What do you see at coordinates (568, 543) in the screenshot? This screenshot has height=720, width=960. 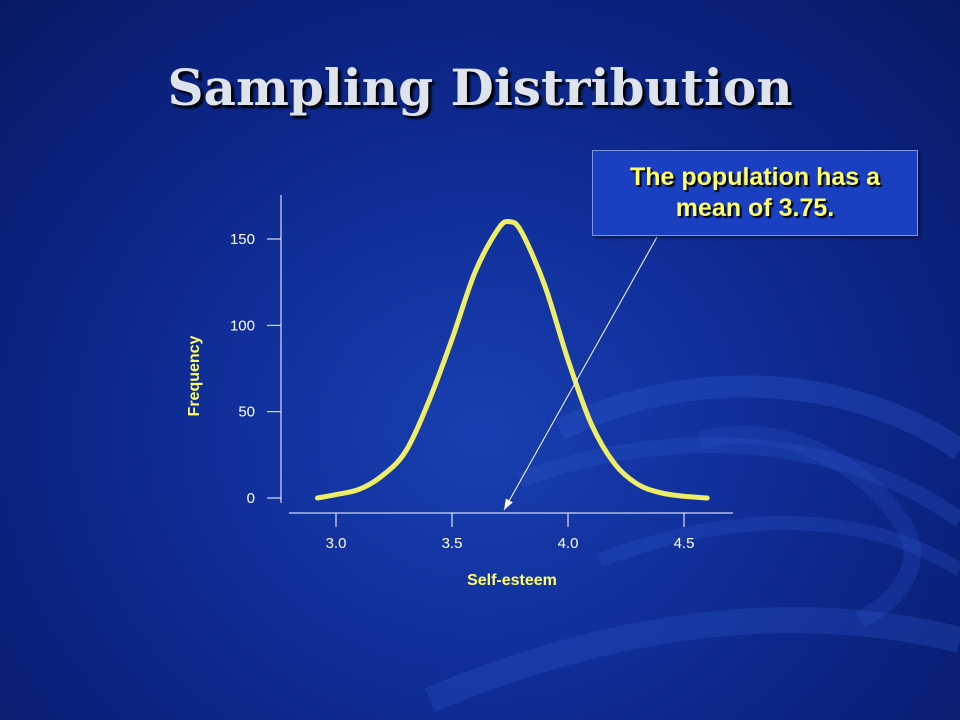 I see `x-tick-label: 4.0` at bounding box center [568, 543].